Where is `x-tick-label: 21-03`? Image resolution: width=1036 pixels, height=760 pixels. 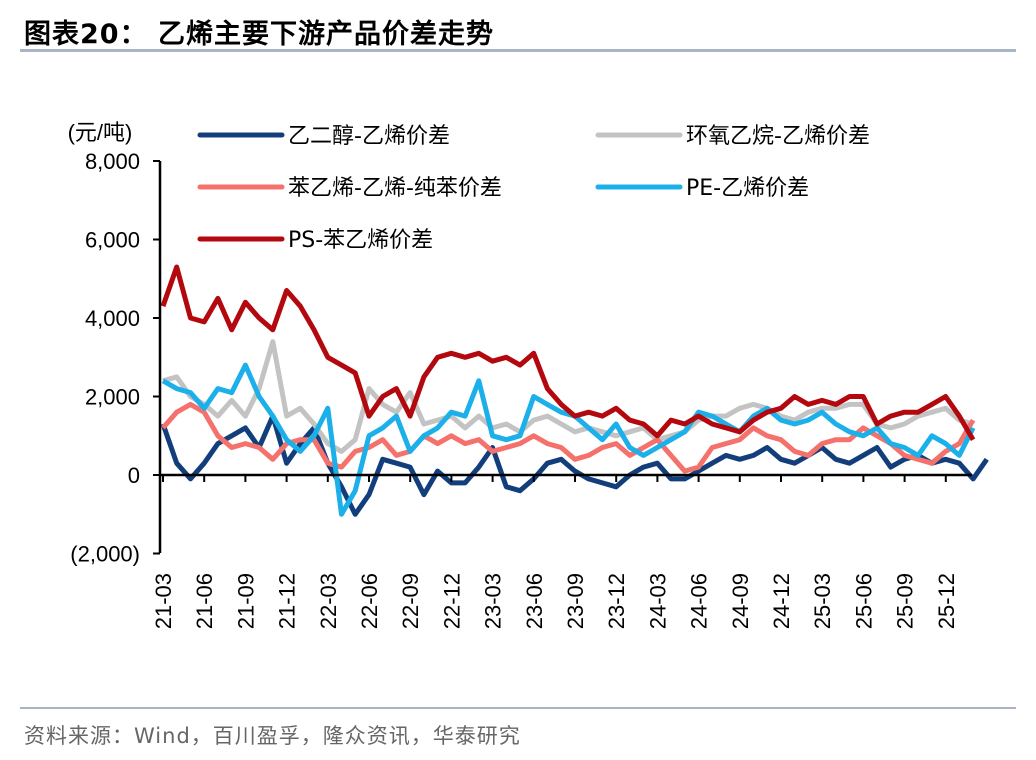
x-tick-label: 21-03 is located at coordinates (163, 601).